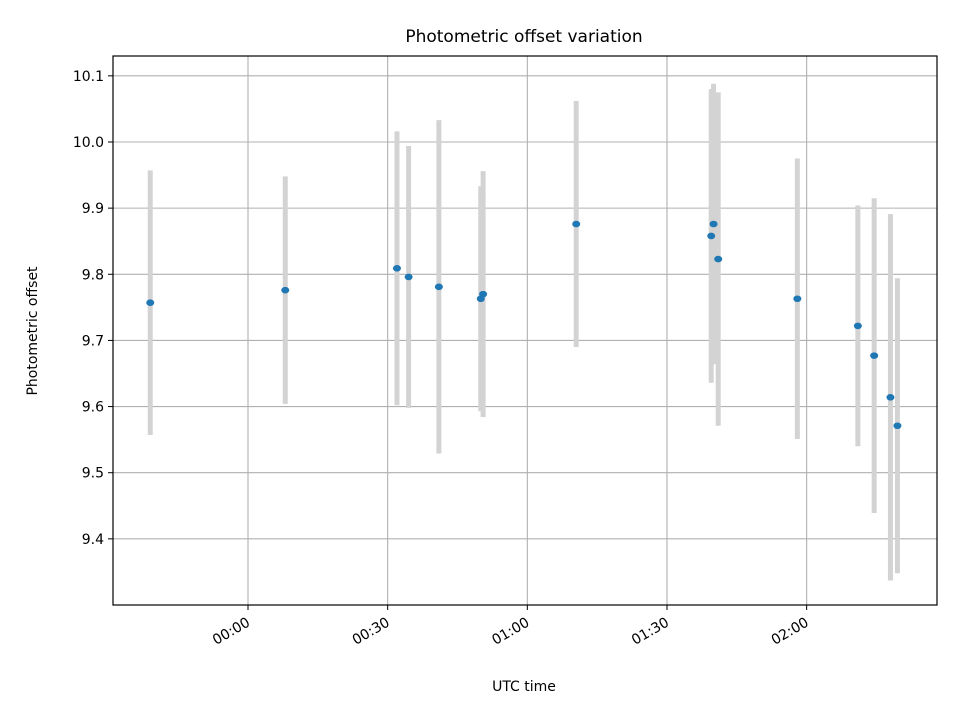 Image resolution: width=960 pixels, height=720 pixels. I want to click on y-tick-label: 10.1, so click(88, 77).